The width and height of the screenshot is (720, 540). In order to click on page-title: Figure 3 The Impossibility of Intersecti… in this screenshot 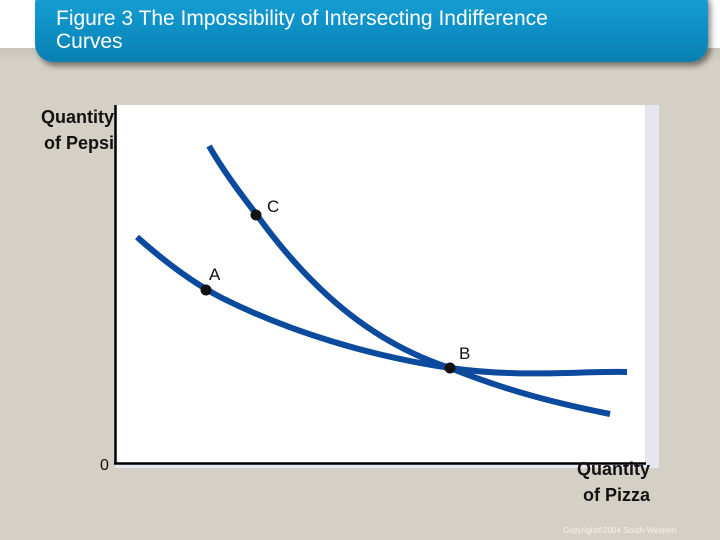, I will do `click(376, 30)`.